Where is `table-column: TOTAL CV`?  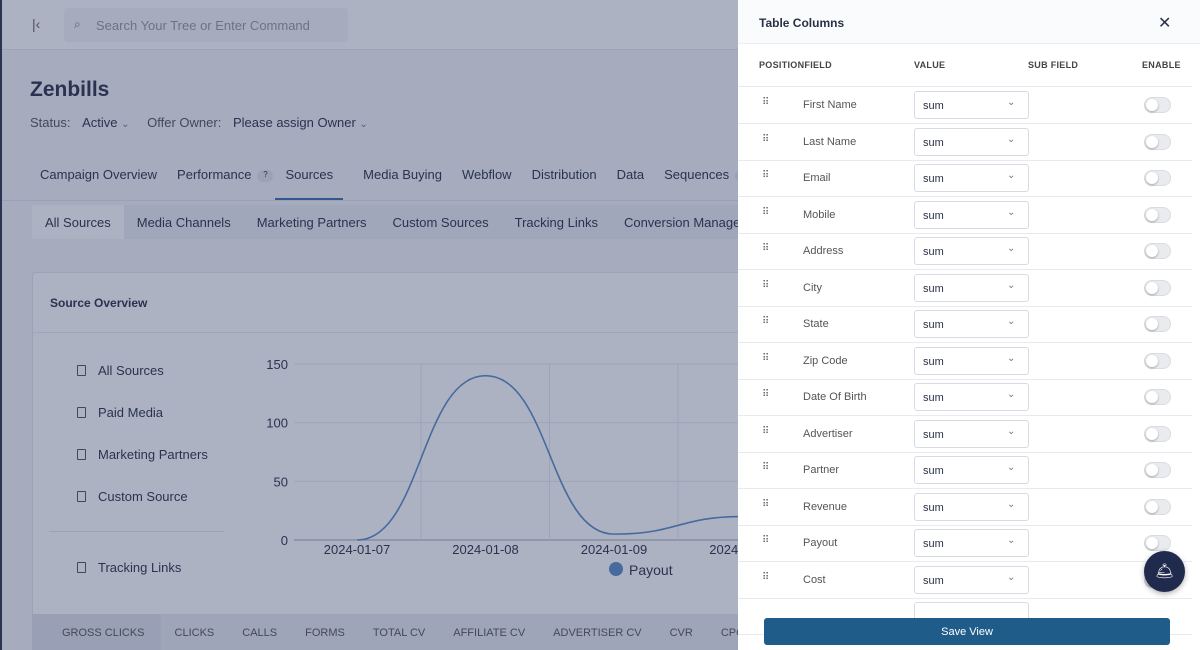
table-column: TOTAL CV is located at coordinates (399, 633).